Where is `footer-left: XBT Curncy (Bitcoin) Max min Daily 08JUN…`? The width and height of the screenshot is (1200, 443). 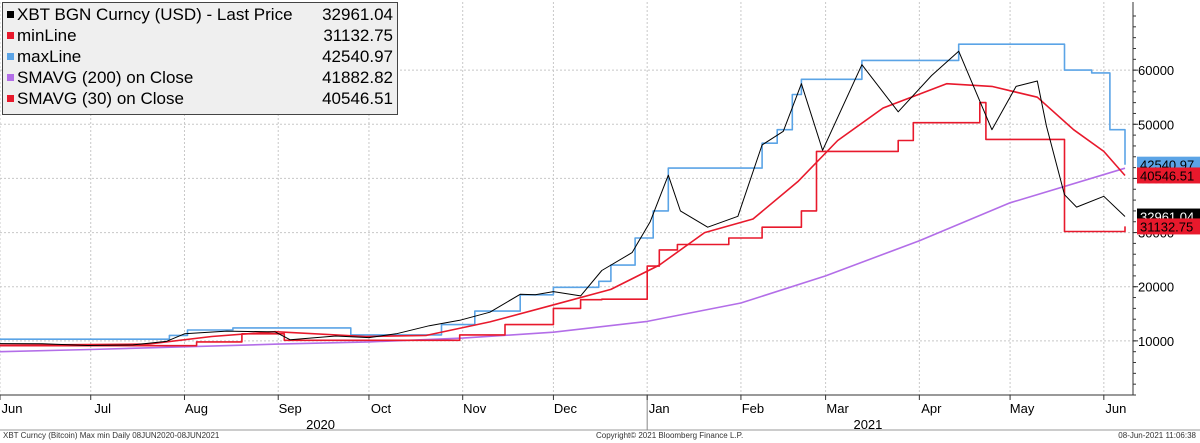 footer-left: XBT Curncy (Bitcoin) Max min Daily 08JUN… is located at coordinates (111, 435).